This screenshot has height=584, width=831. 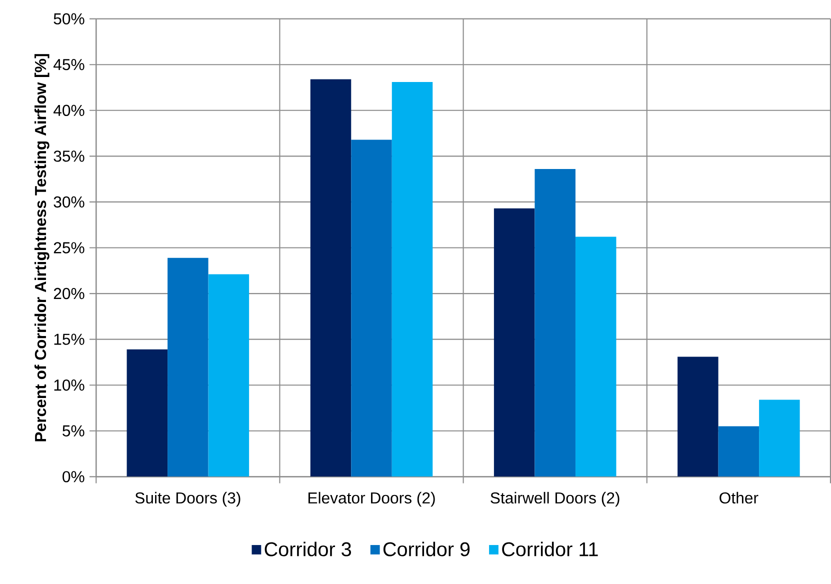 I want to click on y-tick-label: 20%, so click(x=69, y=294).